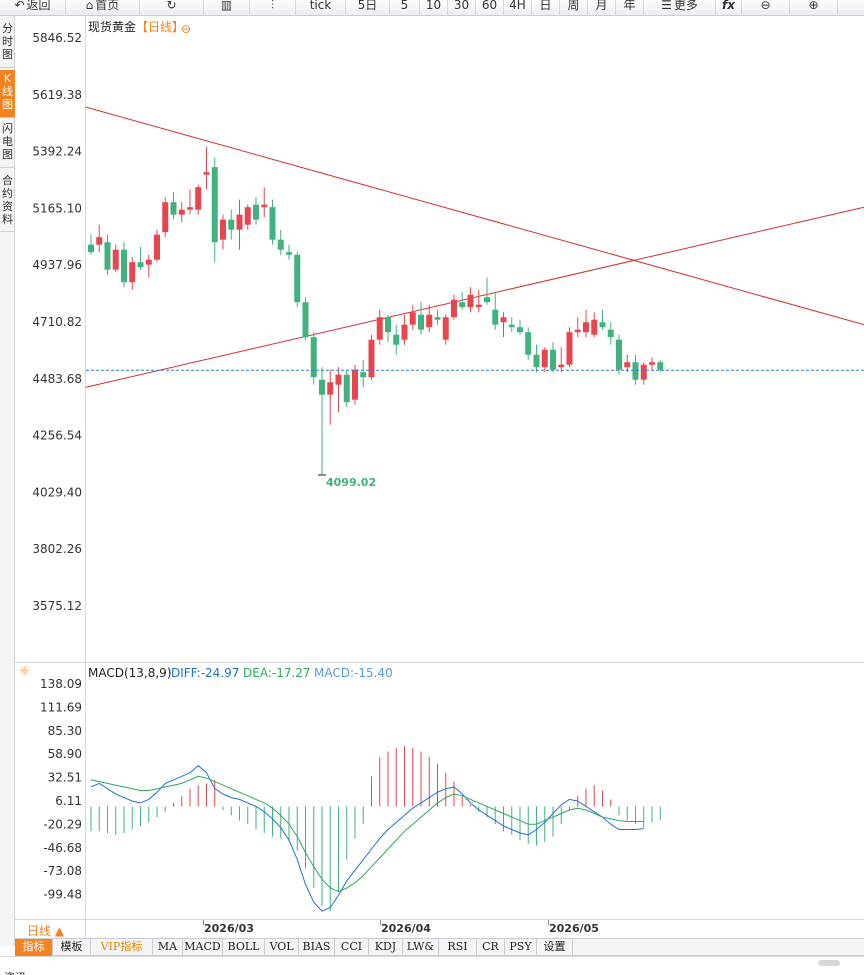  Describe the element at coordinates (351, 482) in the screenshot. I see `low-price-label: 4099.02` at that location.